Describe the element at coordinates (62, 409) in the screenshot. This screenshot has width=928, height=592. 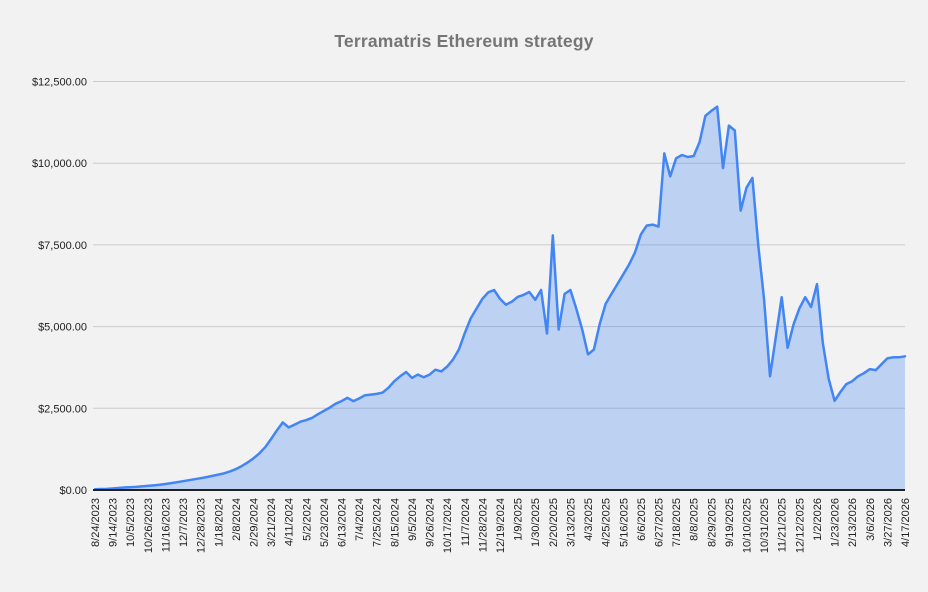
I see `y-axis-tick-label: $2,500.00` at that location.